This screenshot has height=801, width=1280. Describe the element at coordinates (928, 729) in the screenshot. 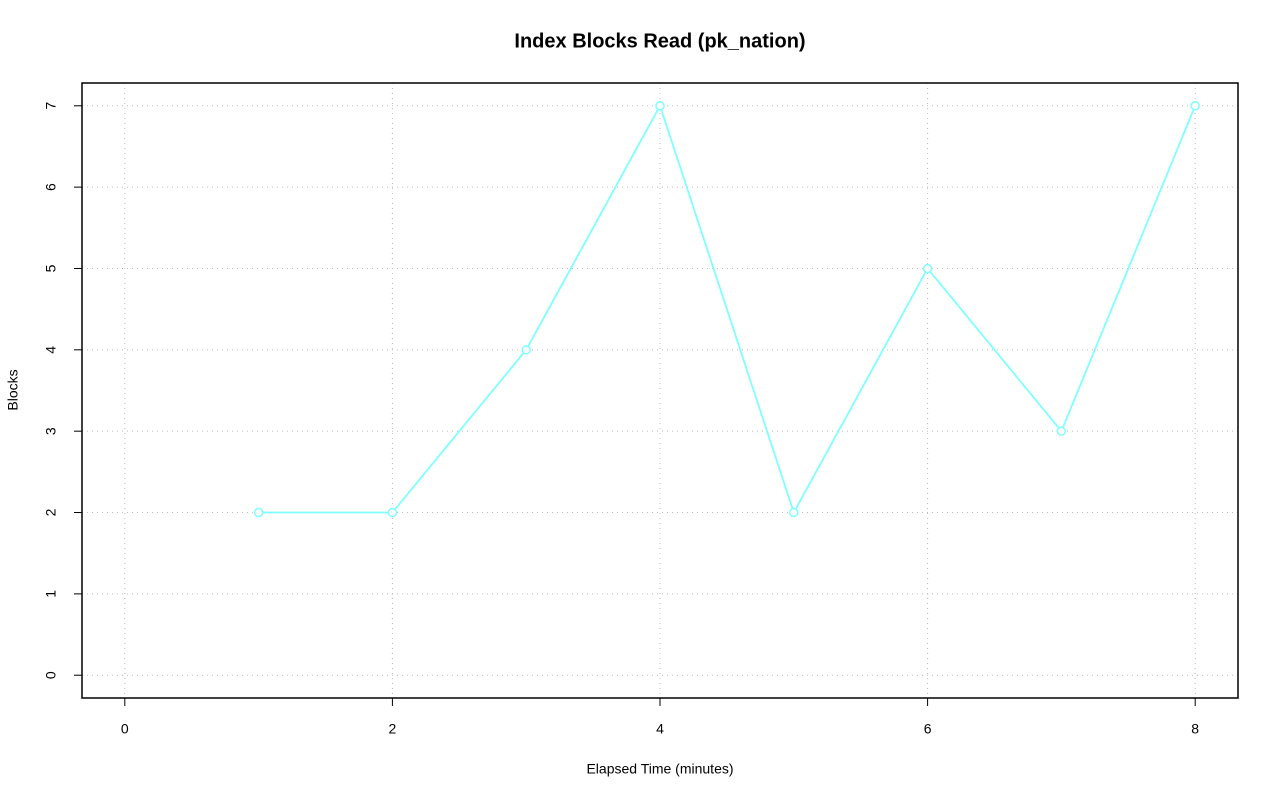

I see `x-tick-label: 6` at that location.